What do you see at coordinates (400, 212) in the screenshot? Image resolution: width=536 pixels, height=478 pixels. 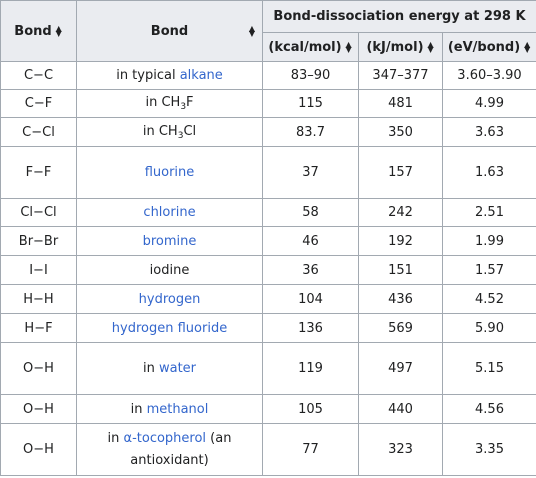 I see `kj-cell: 242` at bounding box center [400, 212].